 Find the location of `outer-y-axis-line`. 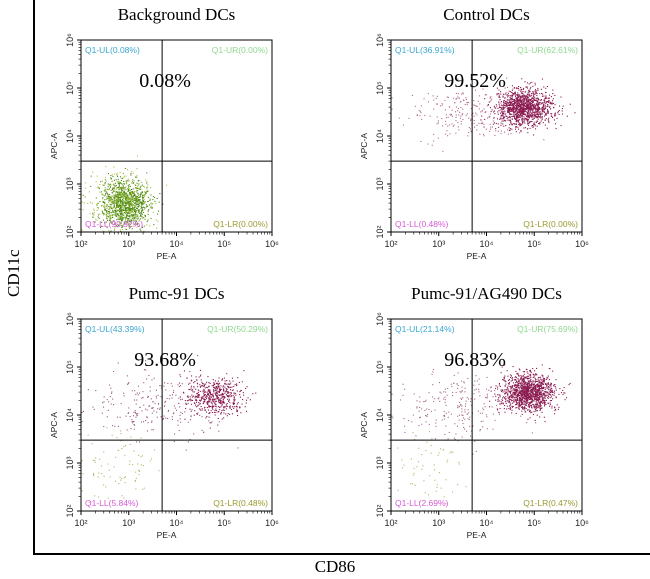

outer-y-axis-line is located at coordinates (34, 277).